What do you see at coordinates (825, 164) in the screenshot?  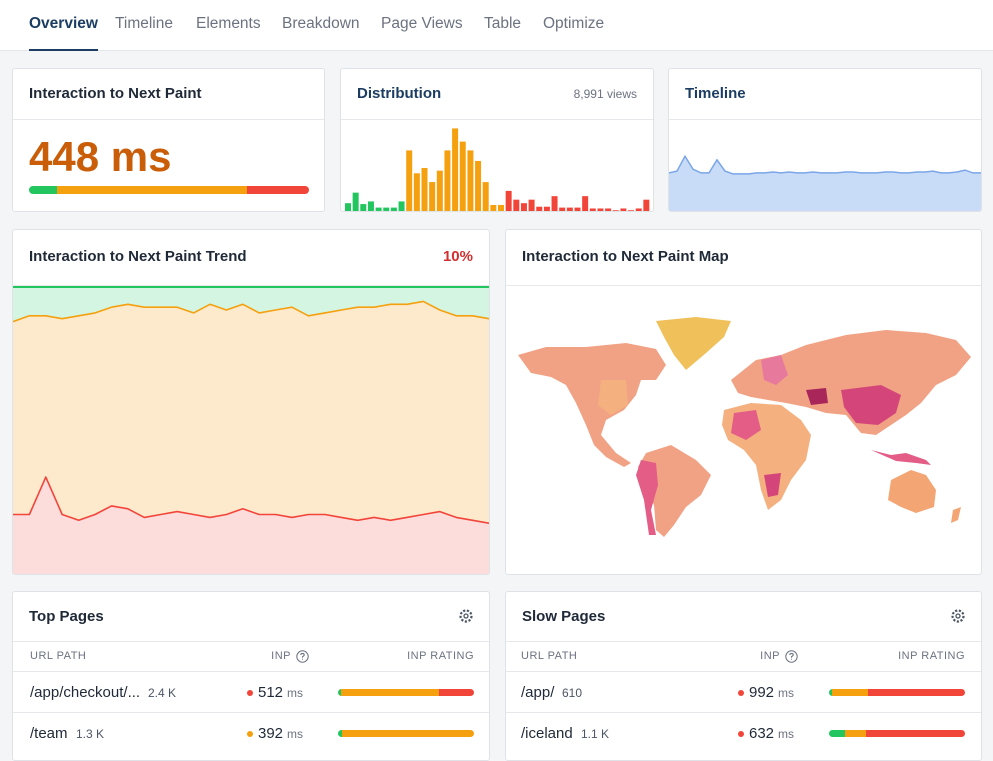 I see `timeline-line` at bounding box center [825, 164].